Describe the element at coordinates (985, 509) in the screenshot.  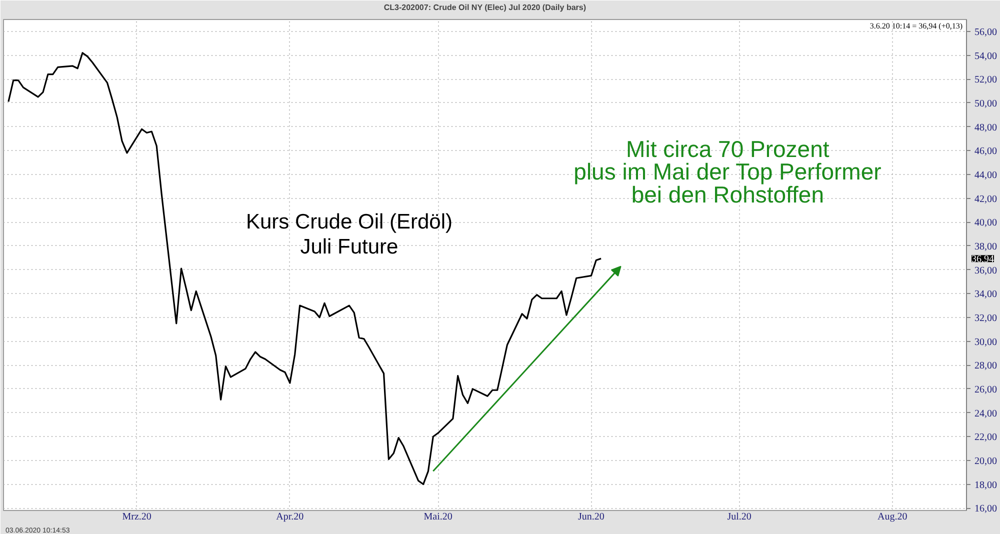
I see `y-tick-label: 16,00` at that location.